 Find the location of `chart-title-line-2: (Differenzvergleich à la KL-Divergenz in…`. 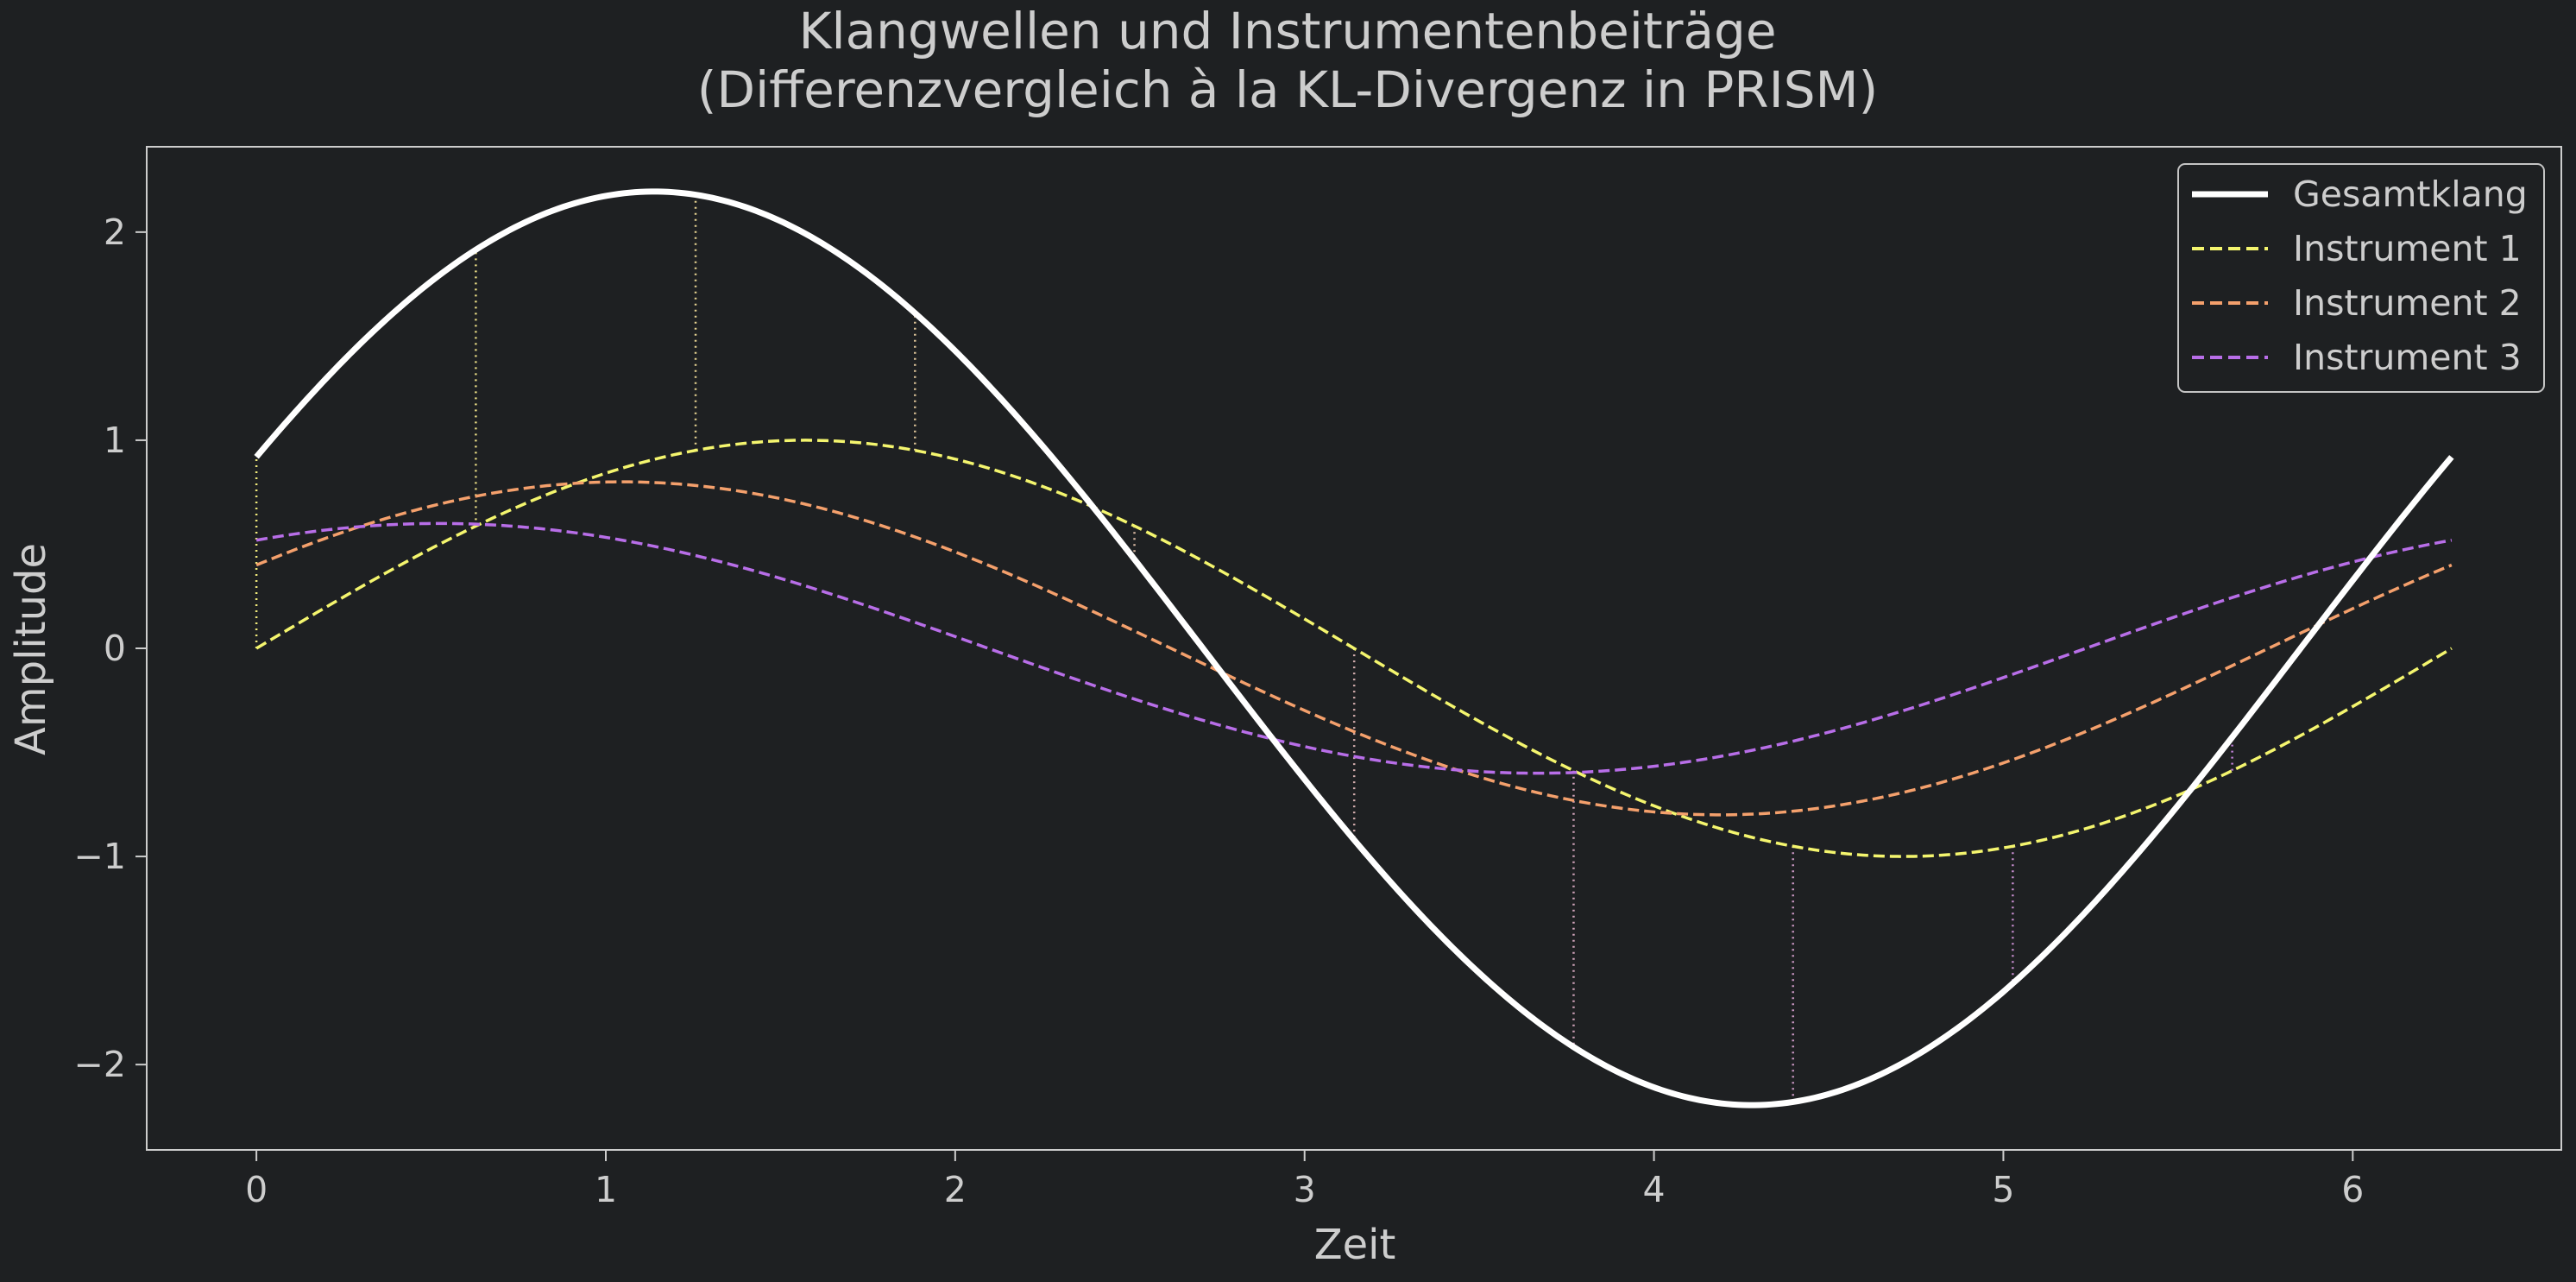

chart-title-line-2: (Differenzvergleich à la KL-Divergenz in… is located at coordinates (1287, 89).